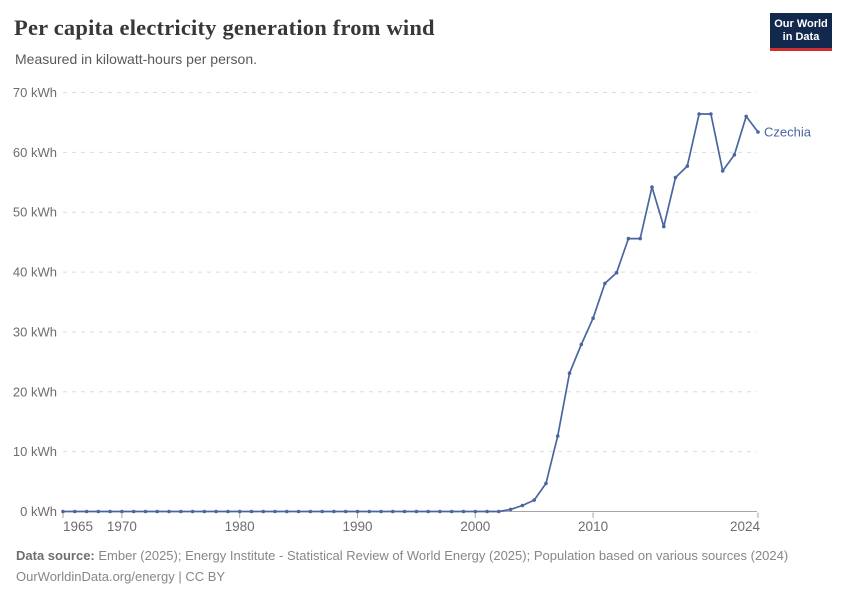 This screenshot has width=850, height=600. Describe the element at coordinates (426, 577) in the screenshot. I see `license-line: OurWorldinData.org/energy | CC BY` at that location.